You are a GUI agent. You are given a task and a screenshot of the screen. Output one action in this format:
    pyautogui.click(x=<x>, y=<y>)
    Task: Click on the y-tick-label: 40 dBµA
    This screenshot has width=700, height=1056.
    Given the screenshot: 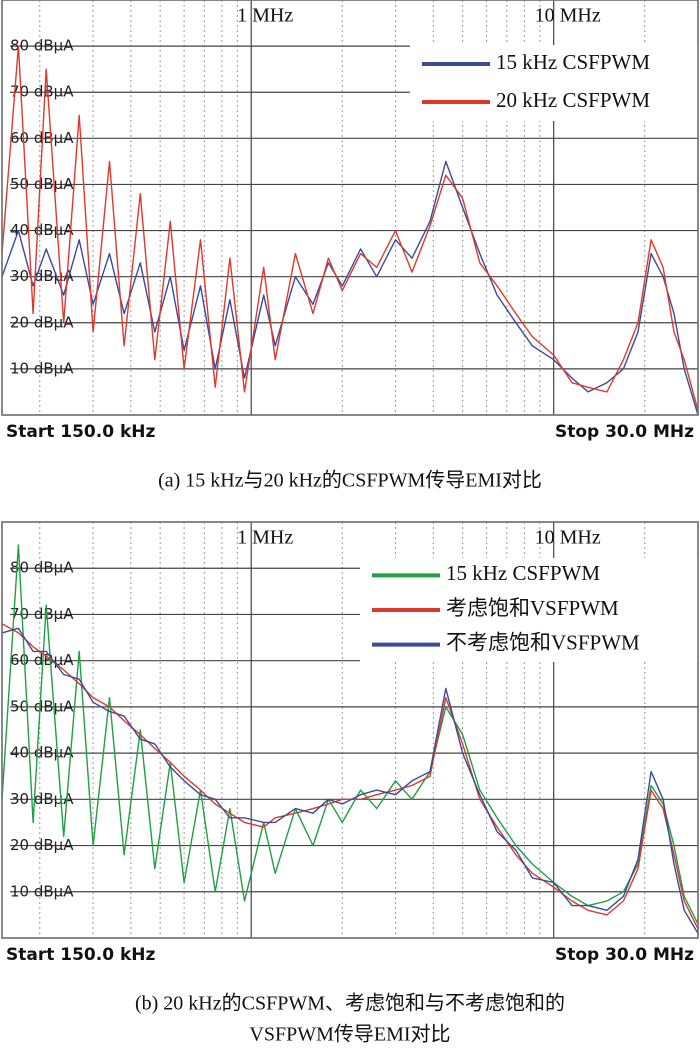 What is the action you would take?
    pyautogui.click(x=42, y=753)
    